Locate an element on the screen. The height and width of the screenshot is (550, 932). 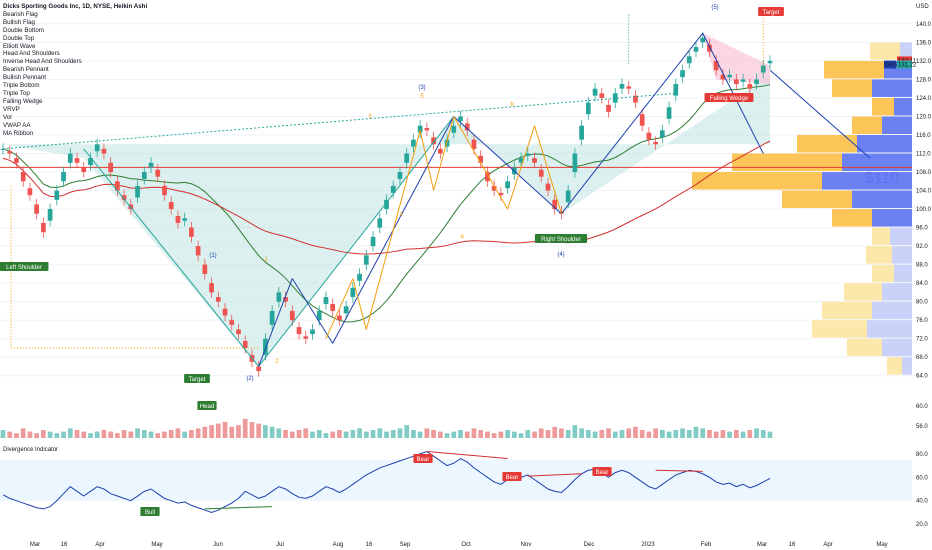
indicator-item: MA Ribbon is located at coordinates (18, 133).